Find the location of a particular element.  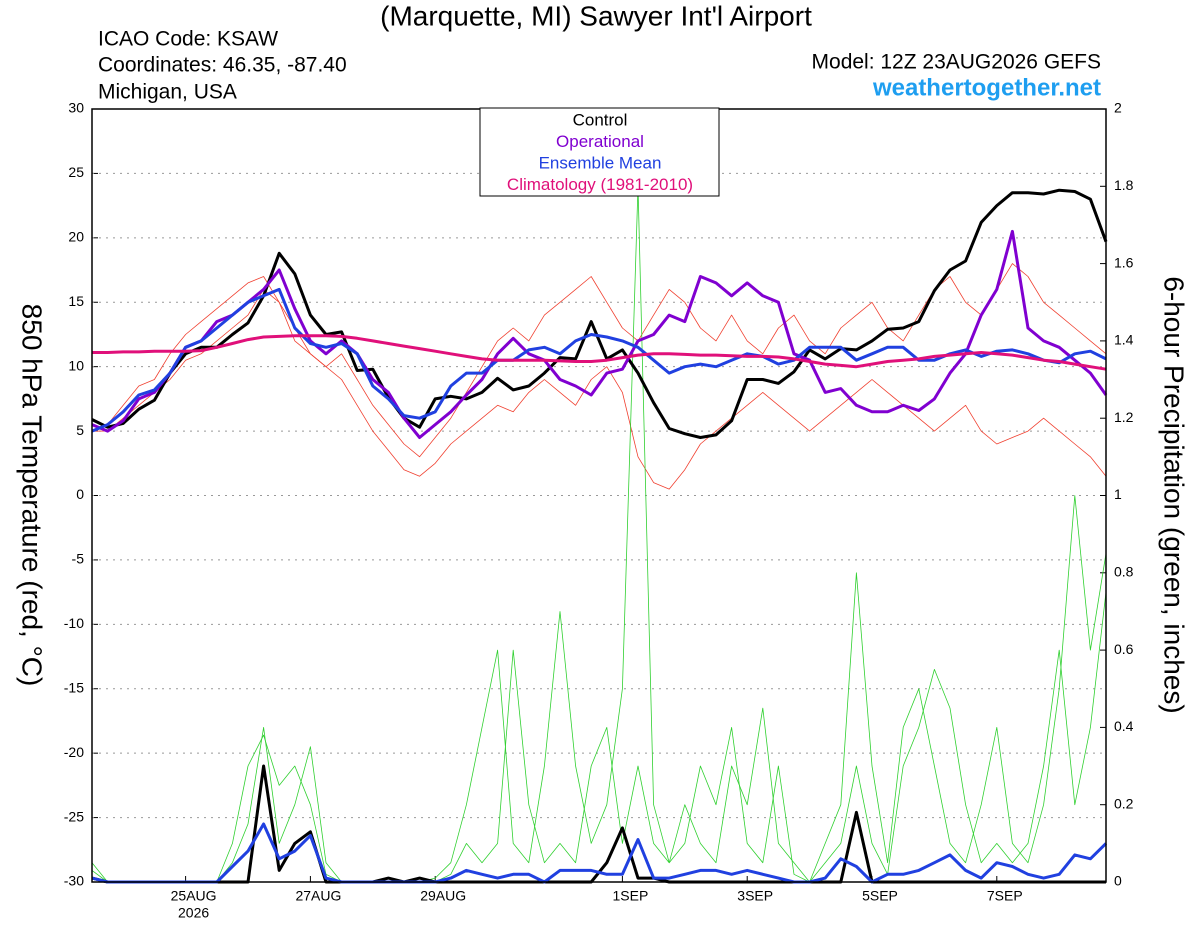

y2-tick-label: 0.4 is located at coordinates (1124, 726).